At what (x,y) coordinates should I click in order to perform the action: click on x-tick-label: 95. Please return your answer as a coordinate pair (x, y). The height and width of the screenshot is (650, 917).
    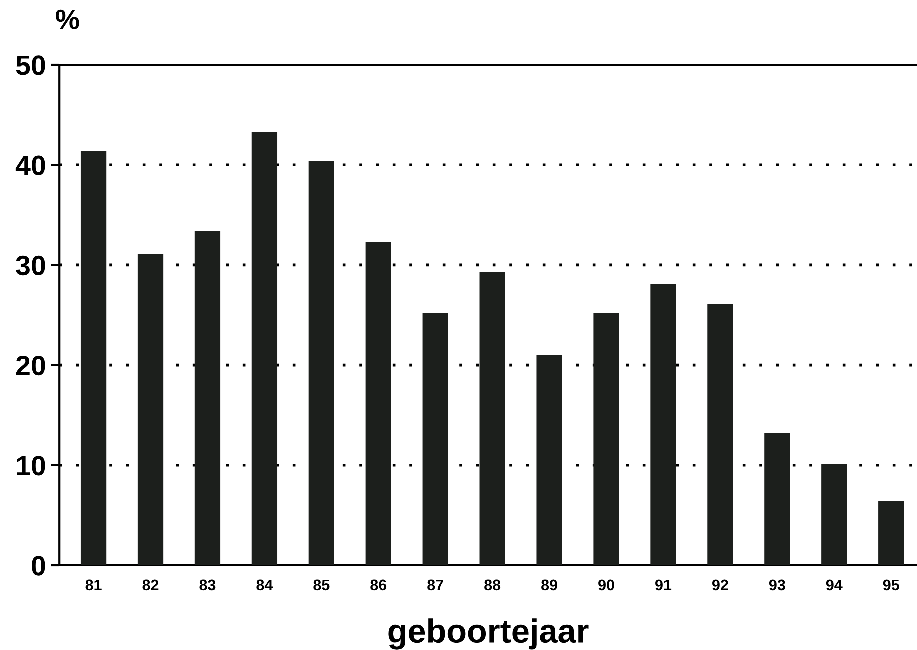
    Looking at the image, I should click on (891, 585).